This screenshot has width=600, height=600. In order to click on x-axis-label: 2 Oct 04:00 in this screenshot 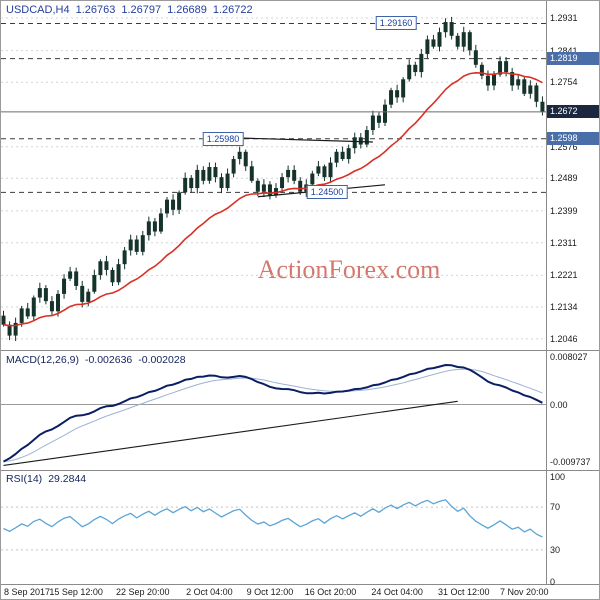, I will do `click(209, 592)`.